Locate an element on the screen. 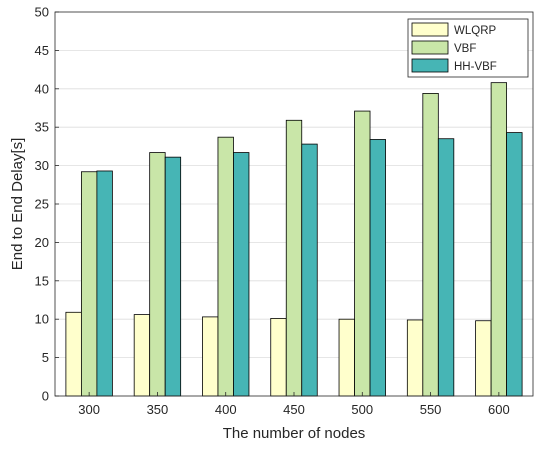 Image resolution: width=550 pixels, height=452 pixels. y-tick-label: 40 is located at coordinates (42, 88).